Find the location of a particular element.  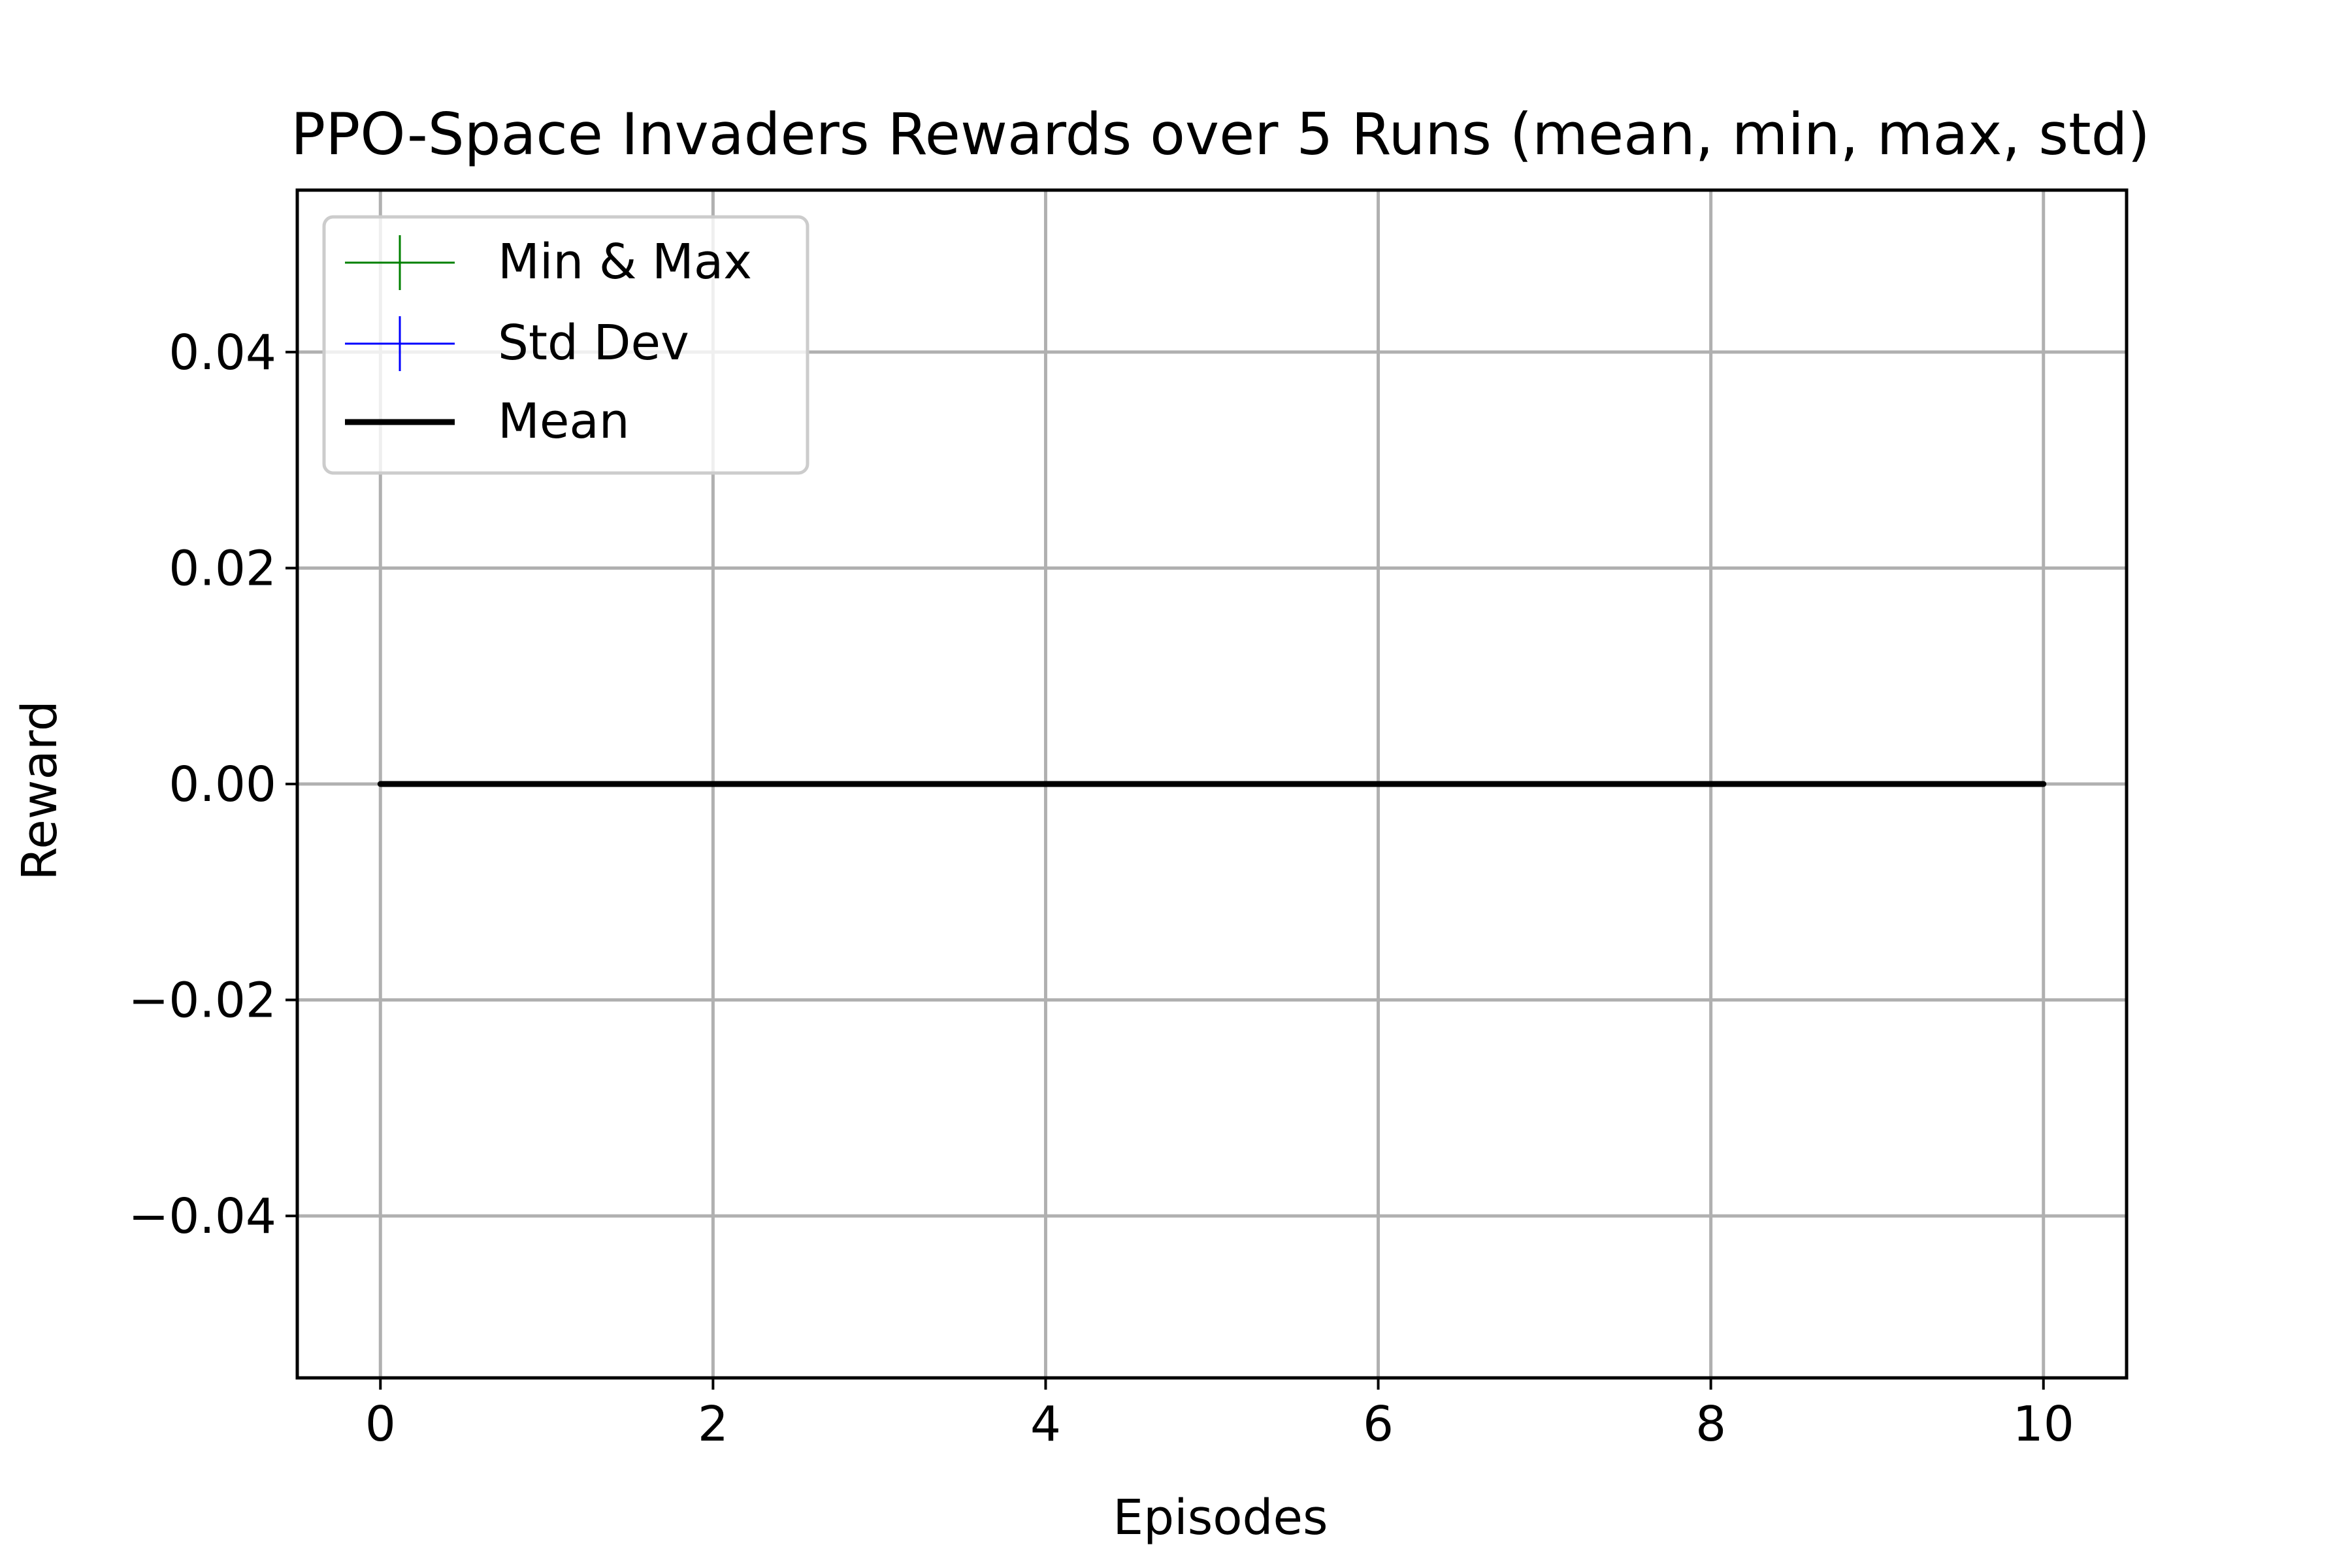

y-tick-label: 0.00 is located at coordinates (222, 785).